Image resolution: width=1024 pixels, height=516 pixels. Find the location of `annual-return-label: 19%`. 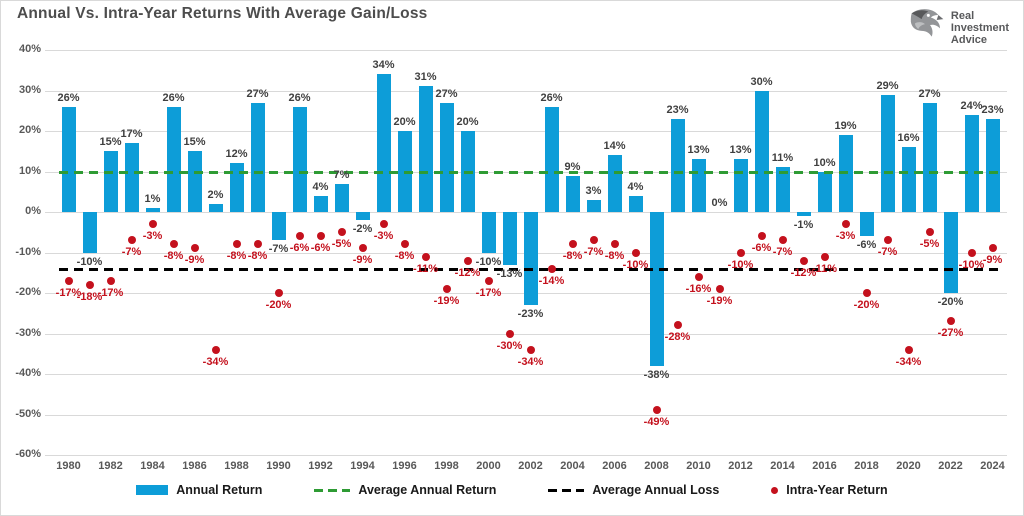

annual-return-label: 19% is located at coordinates (845, 126).